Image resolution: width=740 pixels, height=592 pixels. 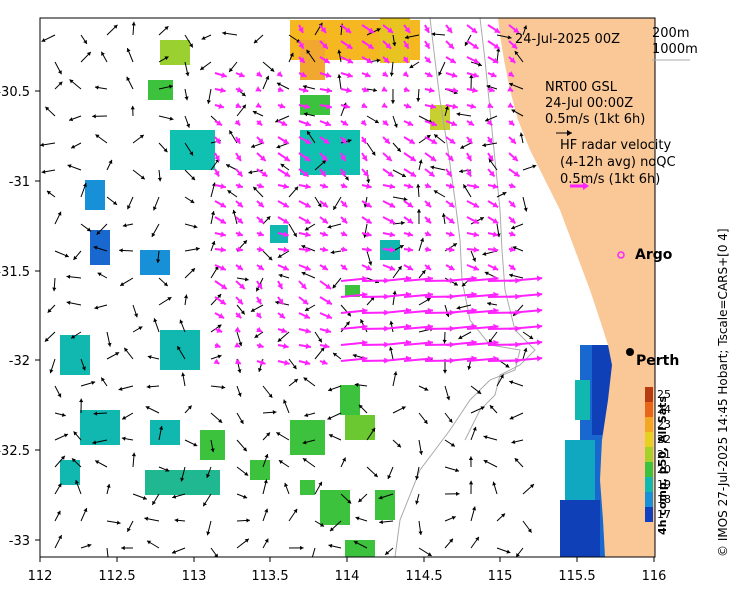 I want to click on argo-marker, so click(x=621, y=255).